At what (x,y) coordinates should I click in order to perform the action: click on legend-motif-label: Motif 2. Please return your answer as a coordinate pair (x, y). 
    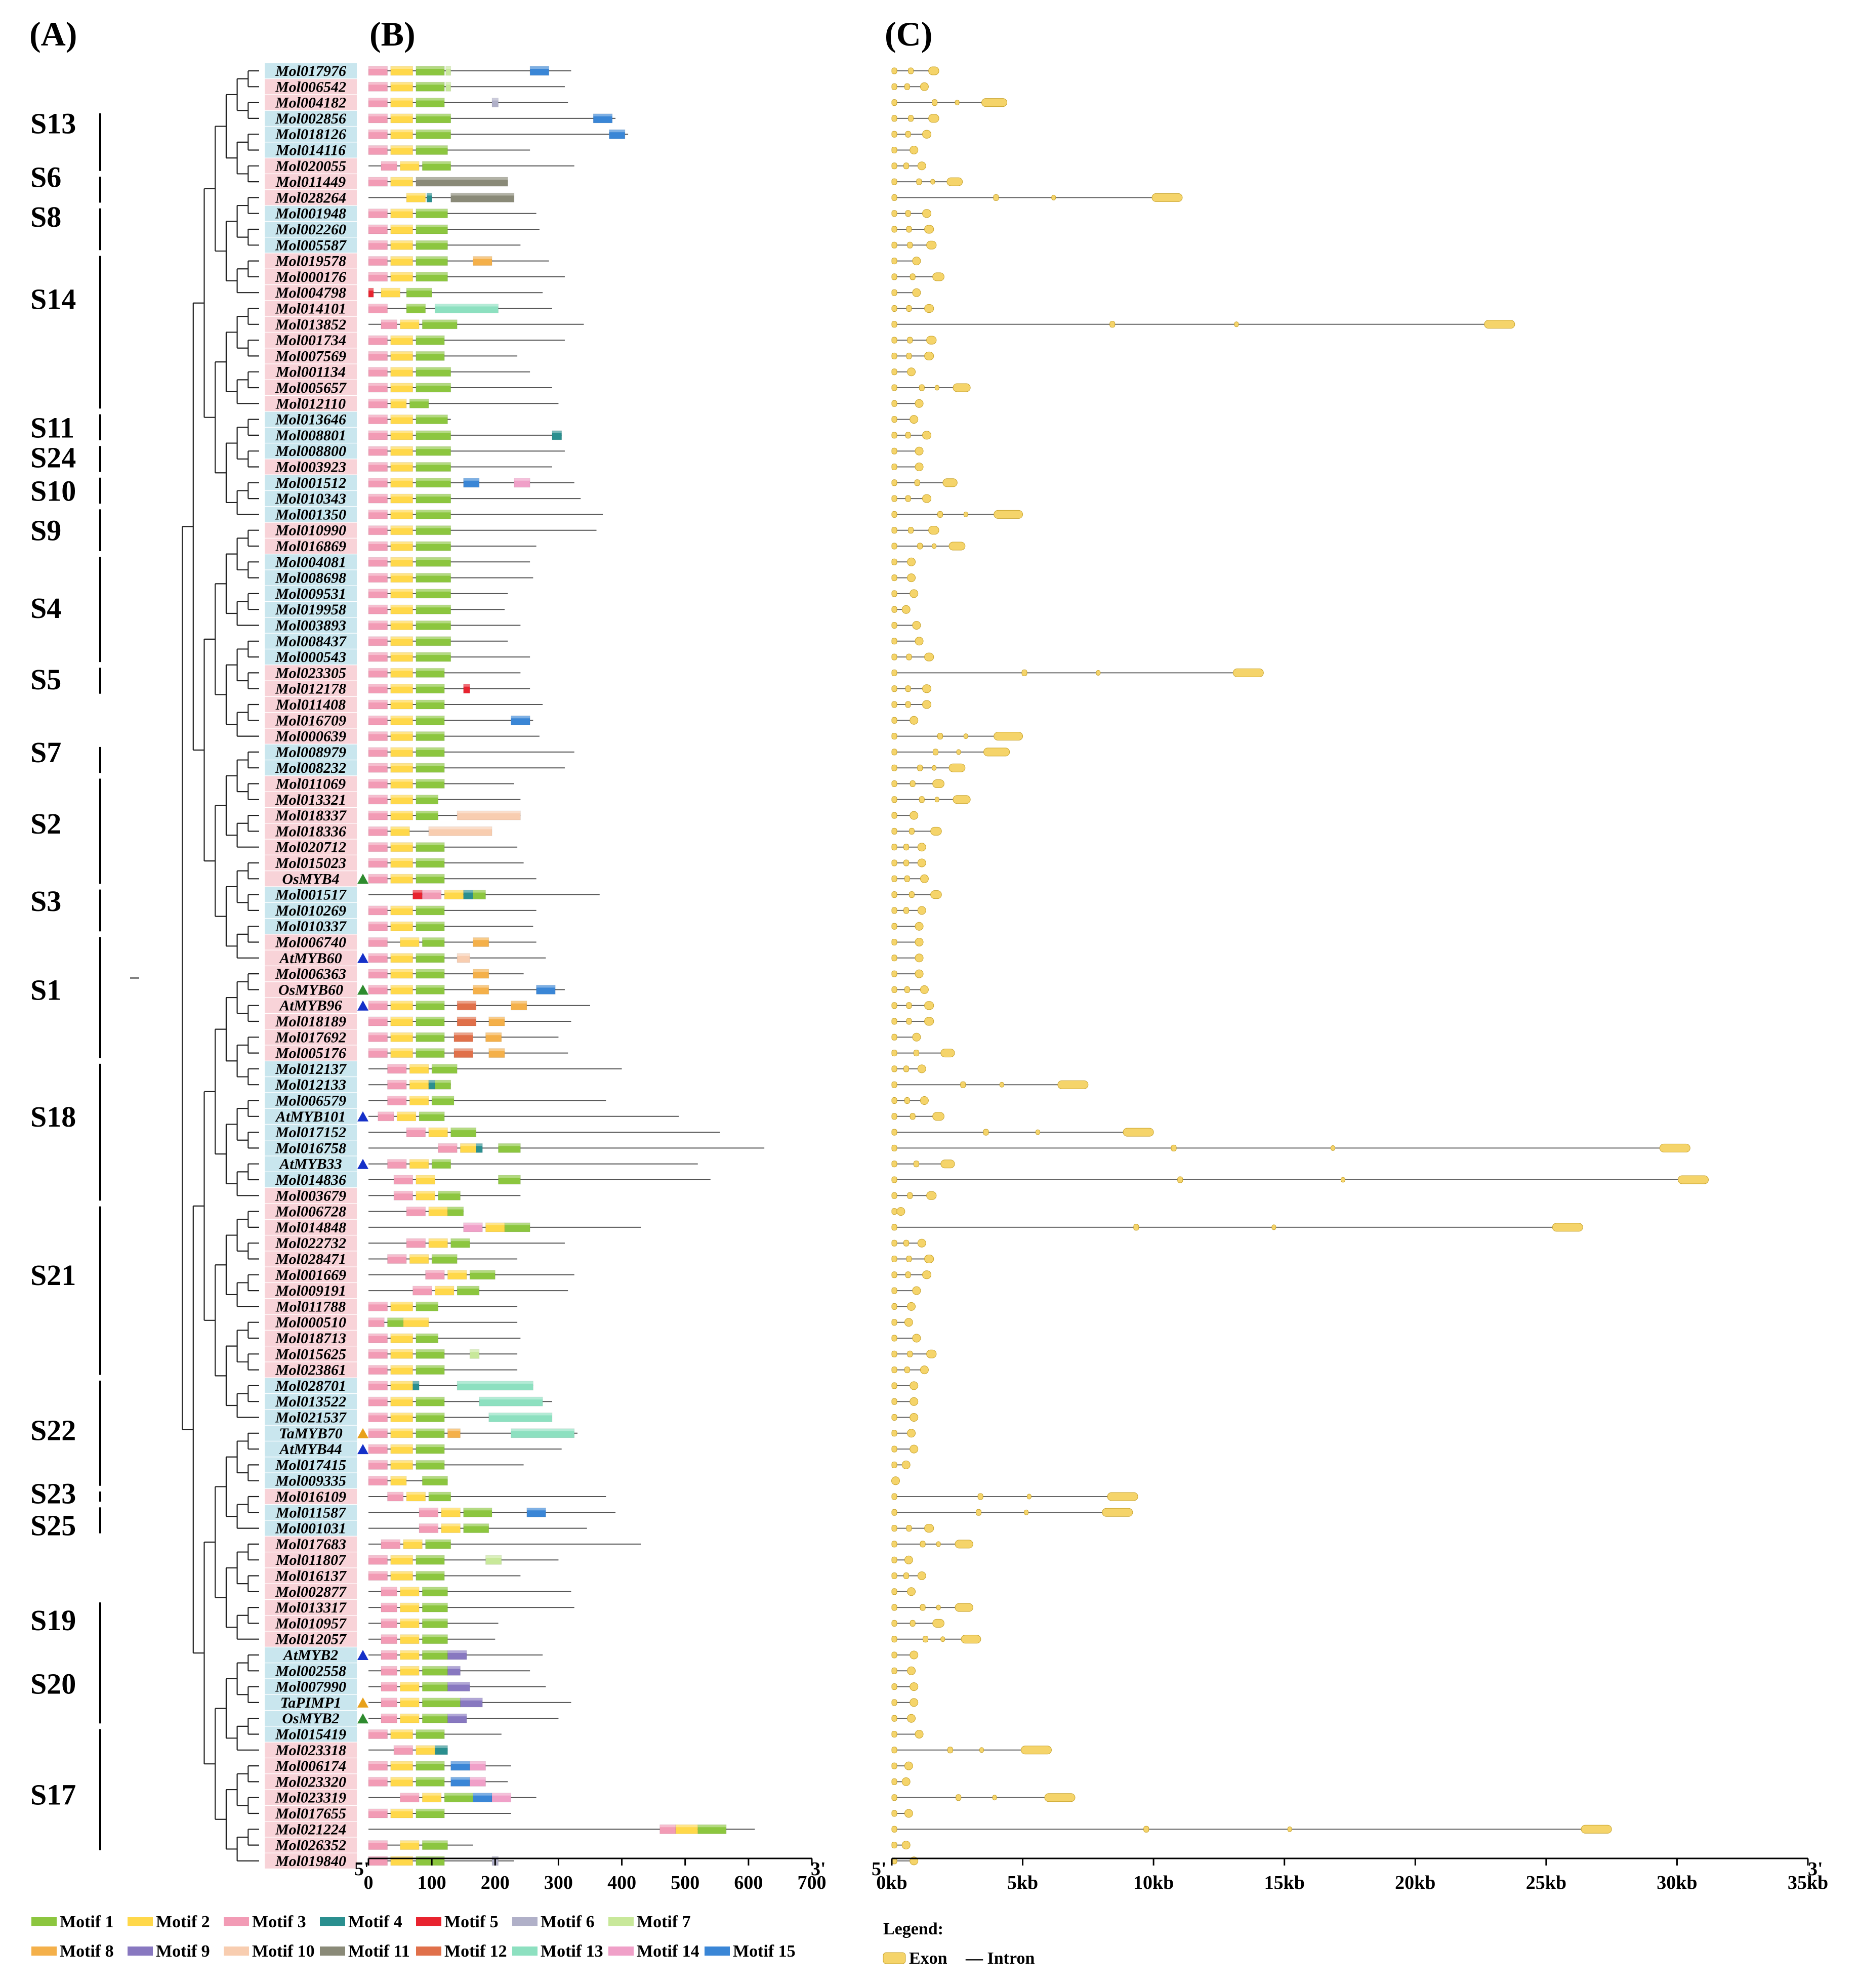
    Looking at the image, I should click on (183, 1922).